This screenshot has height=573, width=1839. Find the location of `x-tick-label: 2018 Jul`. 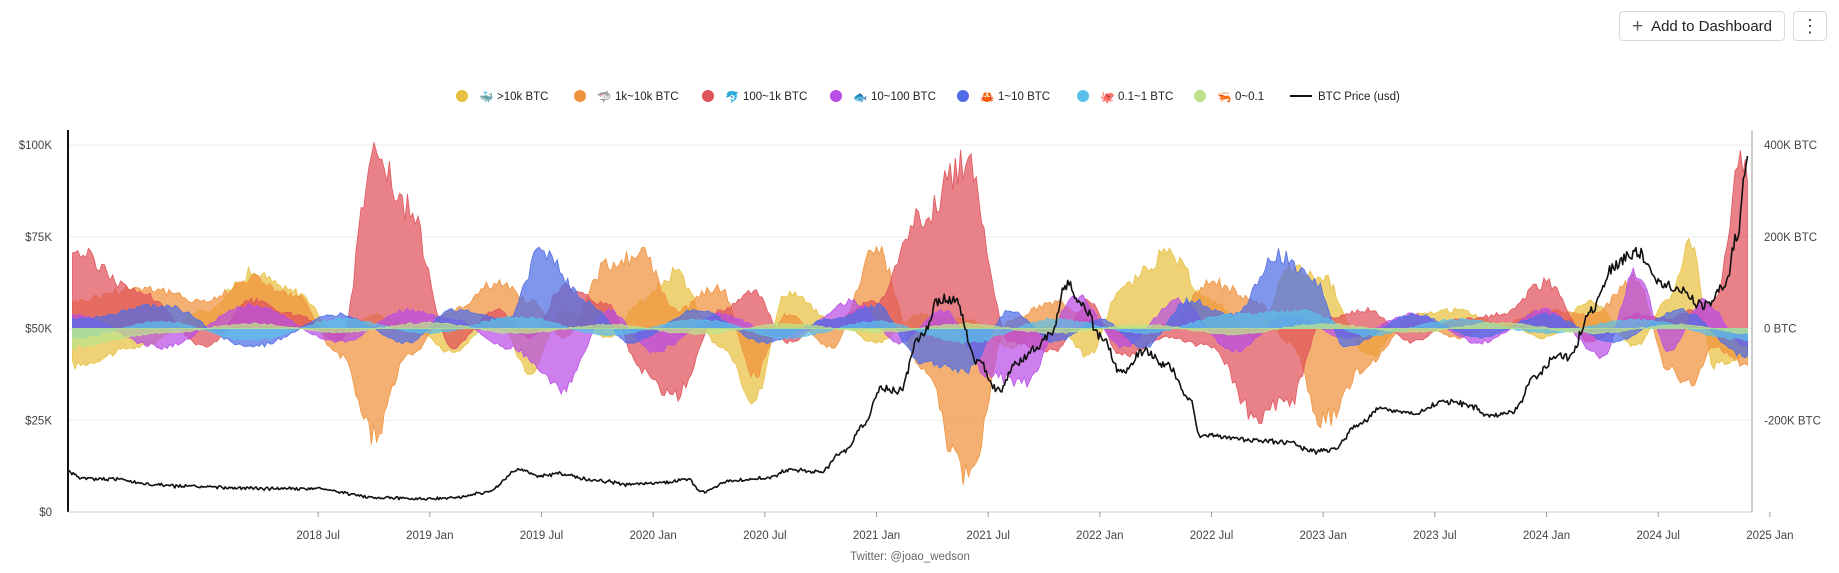

x-tick-label: 2018 Jul is located at coordinates (317, 536).